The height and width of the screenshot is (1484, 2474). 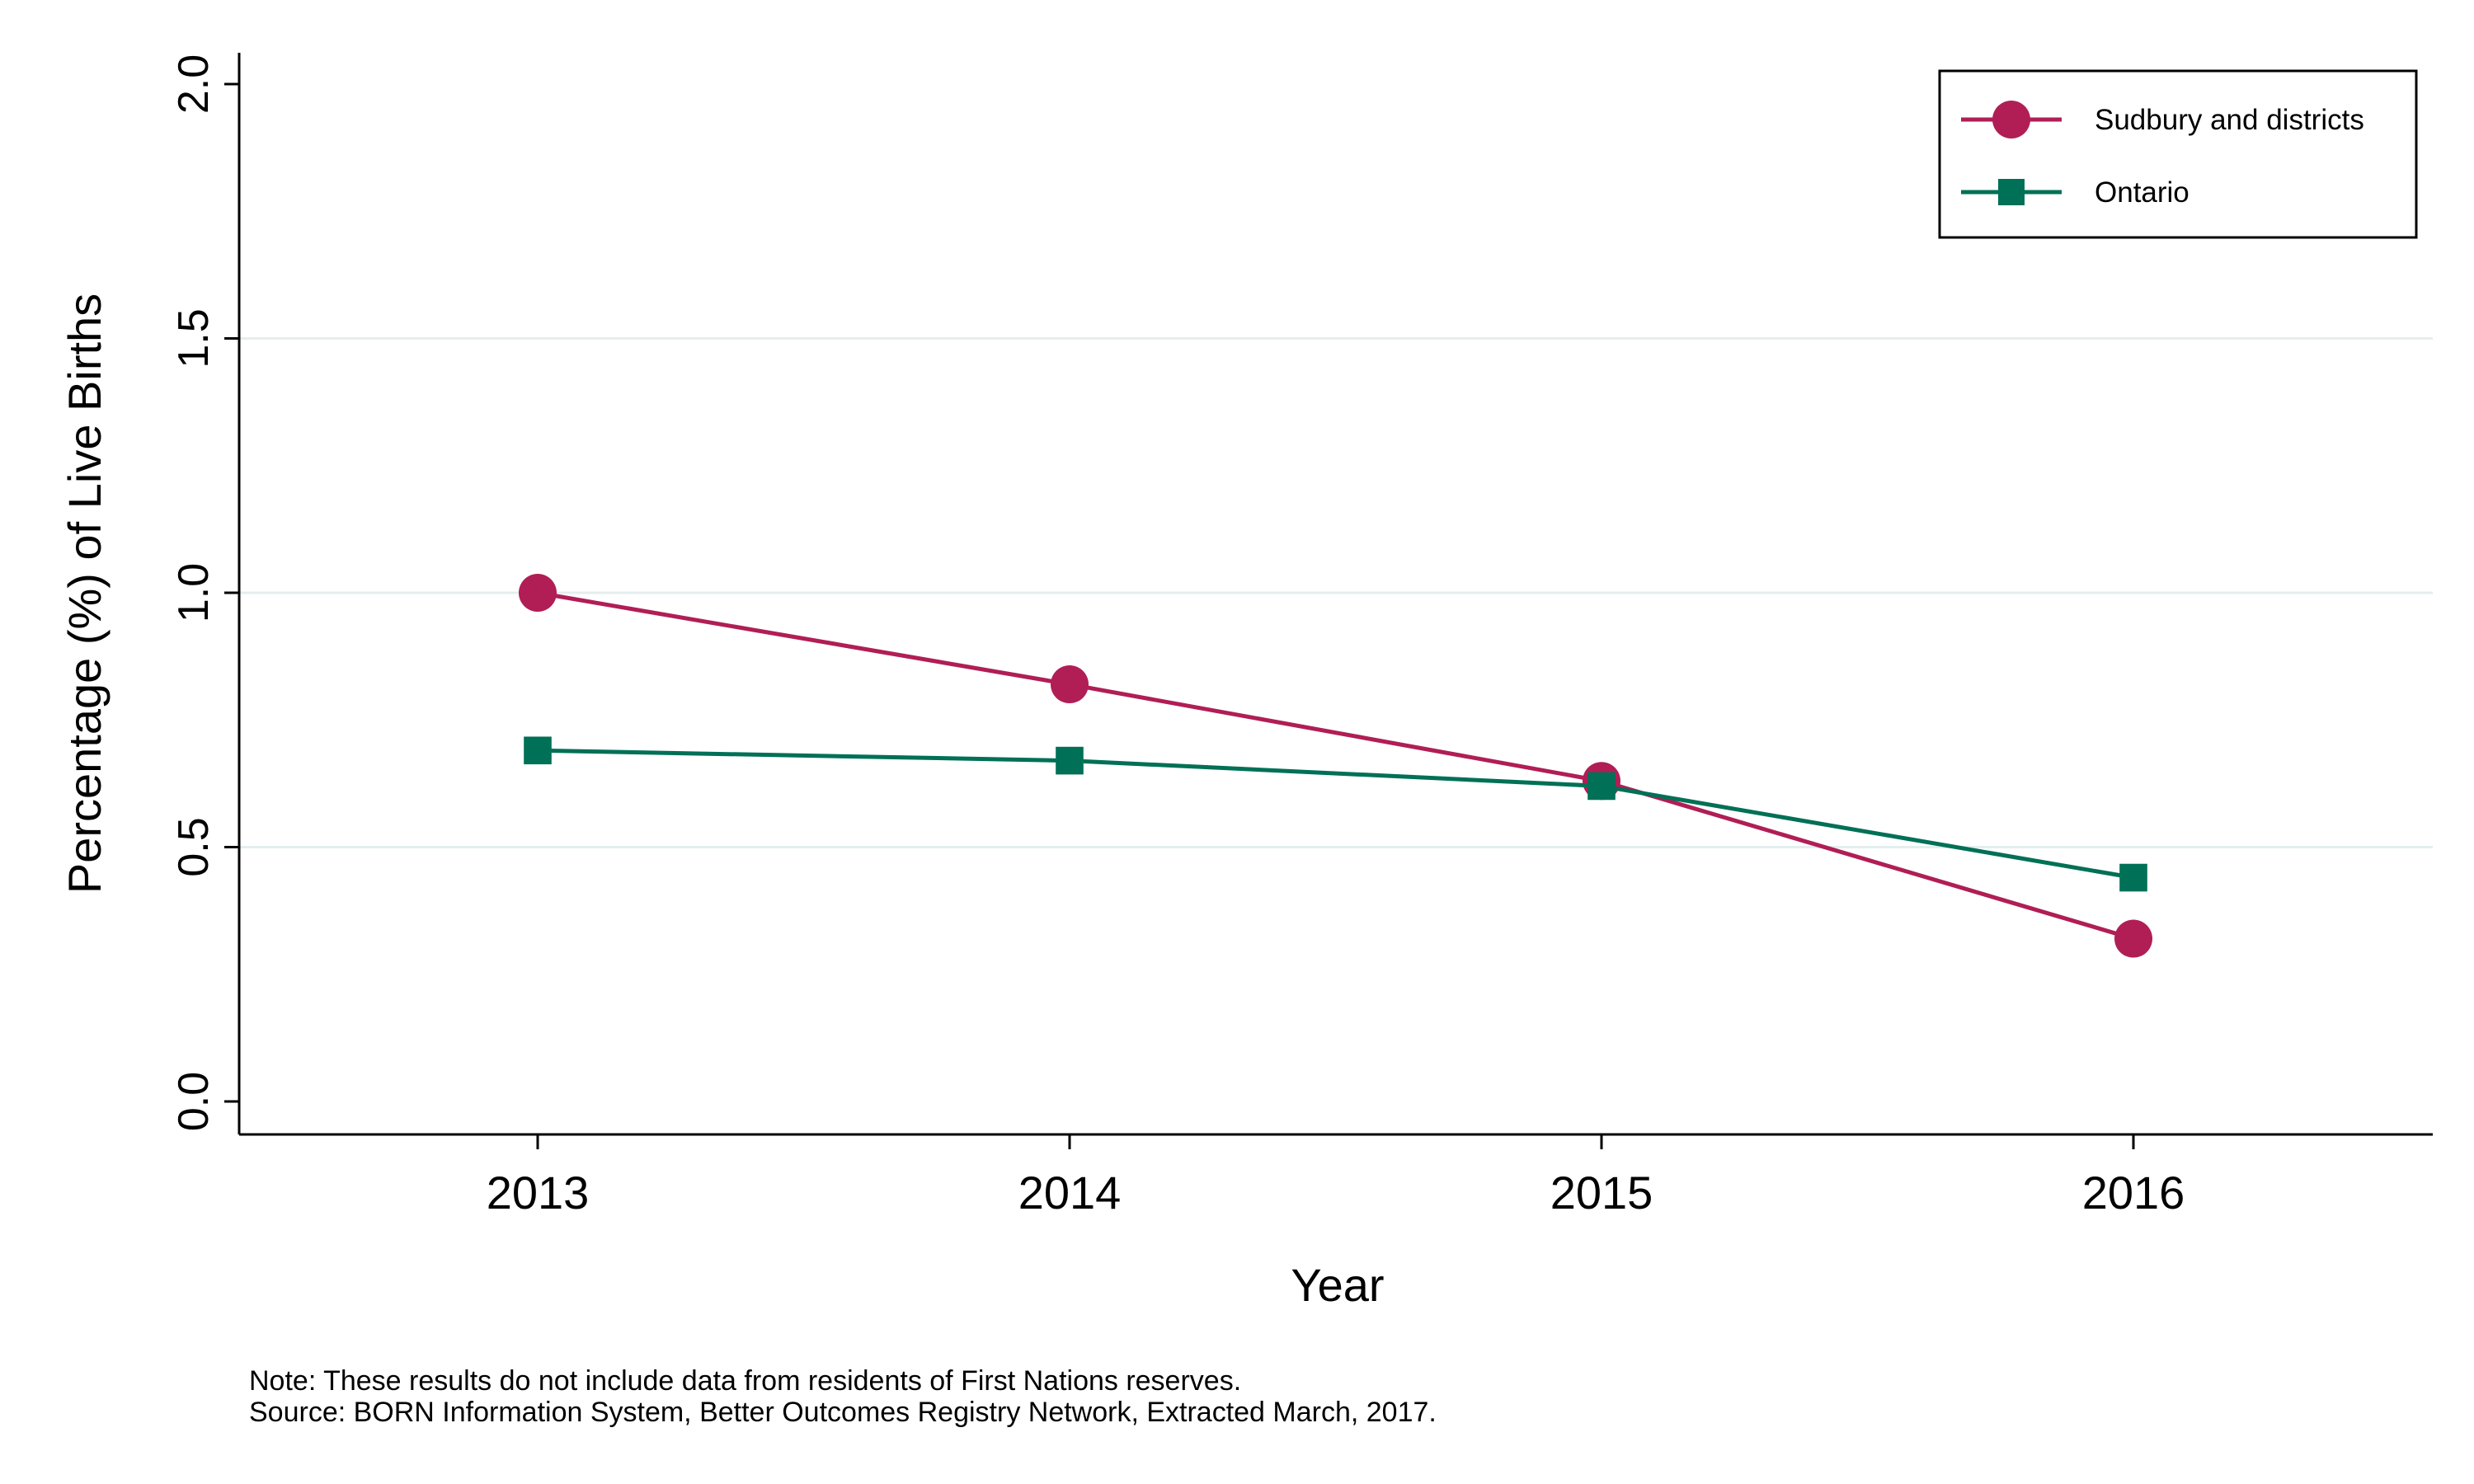 What do you see at coordinates (2229, 120) in the screenshot?
I see `legend-label: Sudbury and districts` at bounding box center [2229, 120].